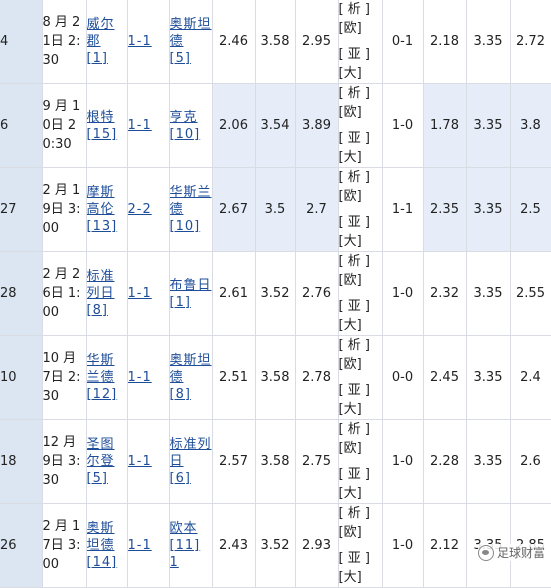  What do you see at coordinates (97, 478) in the screenshot?
I see `home-rank-link: [5]` at bounding box center [97, 478].